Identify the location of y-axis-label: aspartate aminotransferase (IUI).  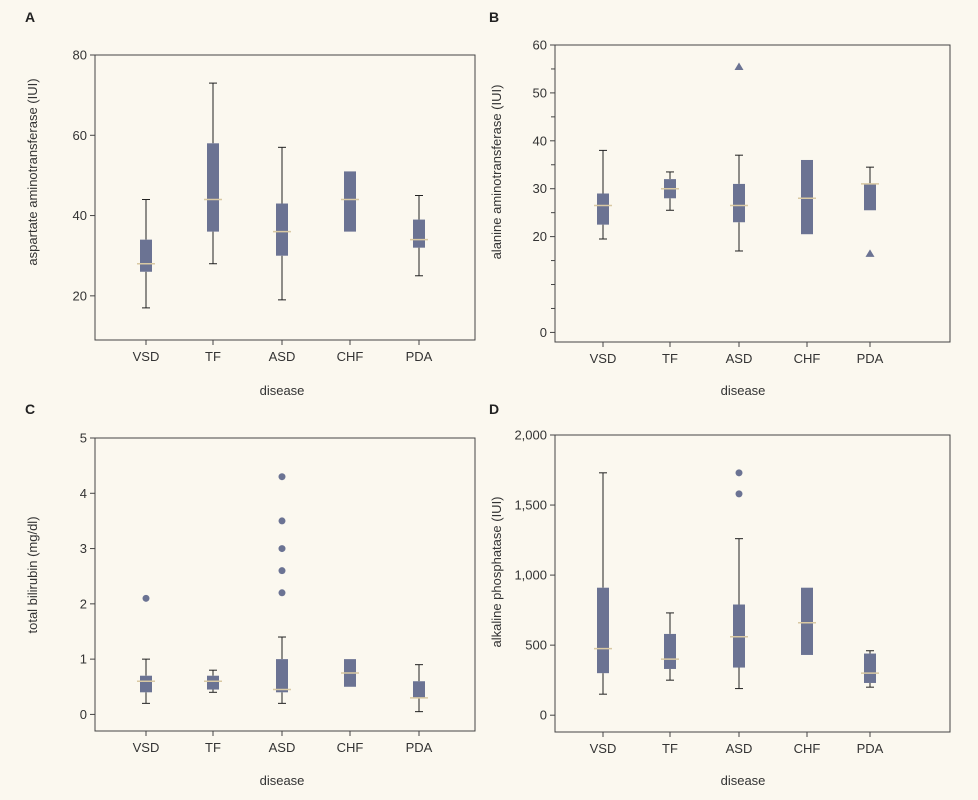
(32, 171).